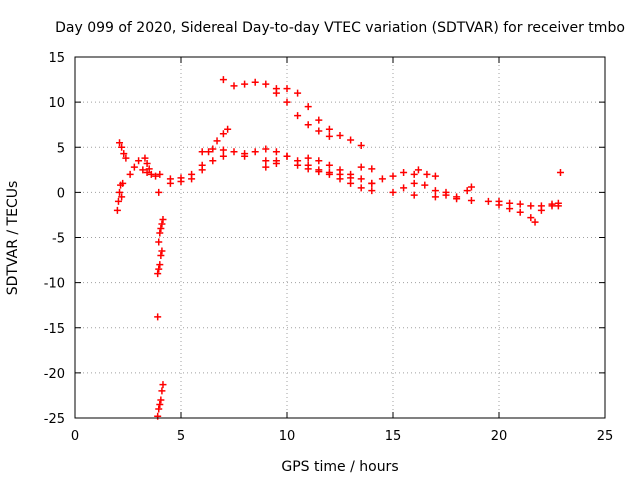 The width and height of the screenshot is (640, 480). What do you see at coordinates (54, 329) in the screenshot?
I see `y-tick-label: -15` at bounding box center [54, 329].